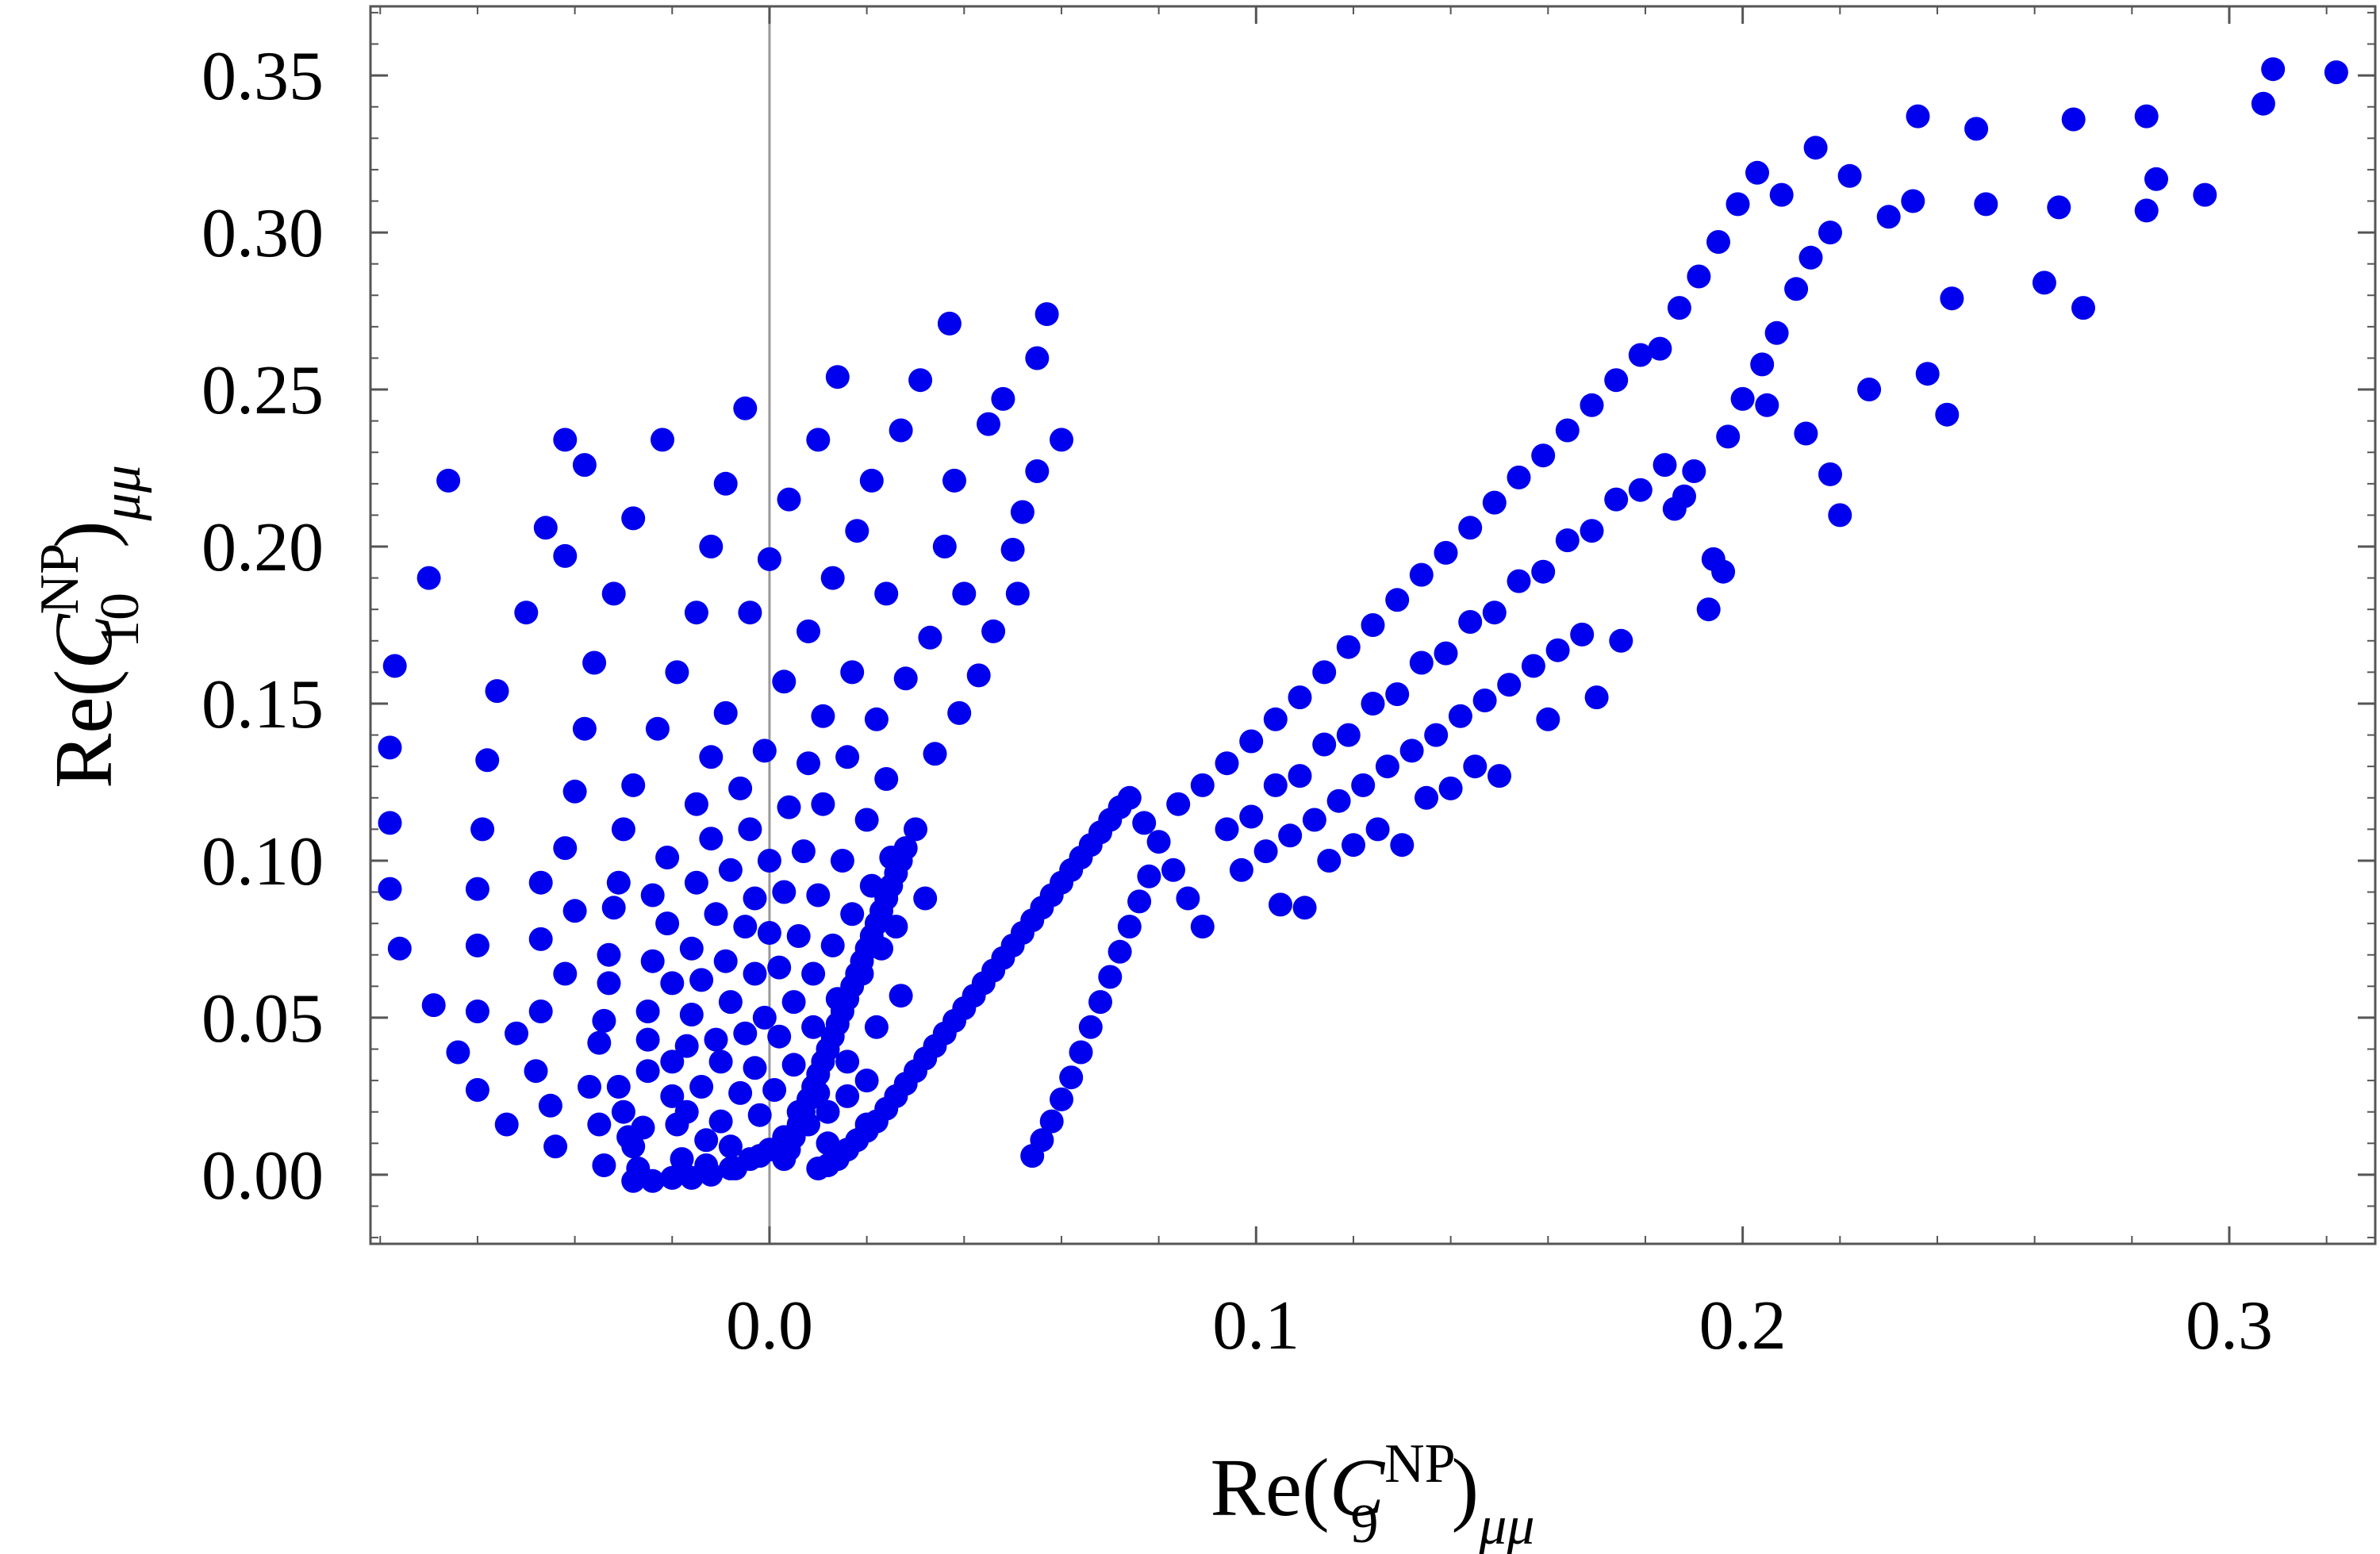 This screenshot has height=1554, width=2380. I want to click on y-axis-label-tail: μμ, so click(121, 493).